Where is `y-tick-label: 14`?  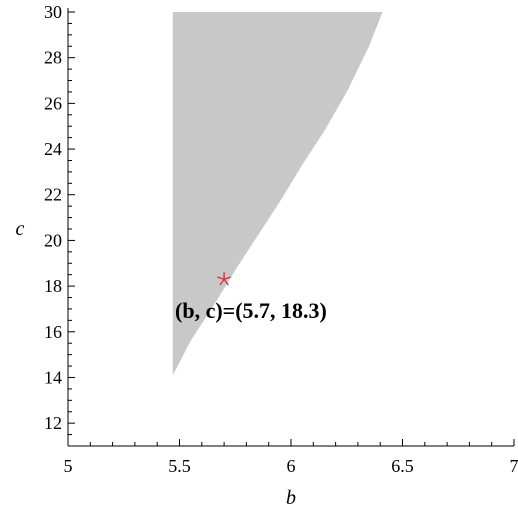 y-tick-label: 14 is located at coordinates (53, 377).